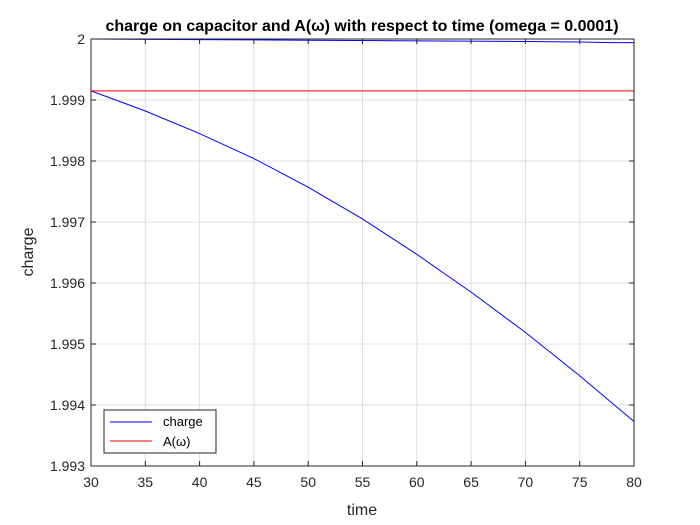 The image size is (700, 525). What do you see at coordinates (28, 251) in the screenshot?
I see `y-axis-label: charge` at bounding box center [28, 251].